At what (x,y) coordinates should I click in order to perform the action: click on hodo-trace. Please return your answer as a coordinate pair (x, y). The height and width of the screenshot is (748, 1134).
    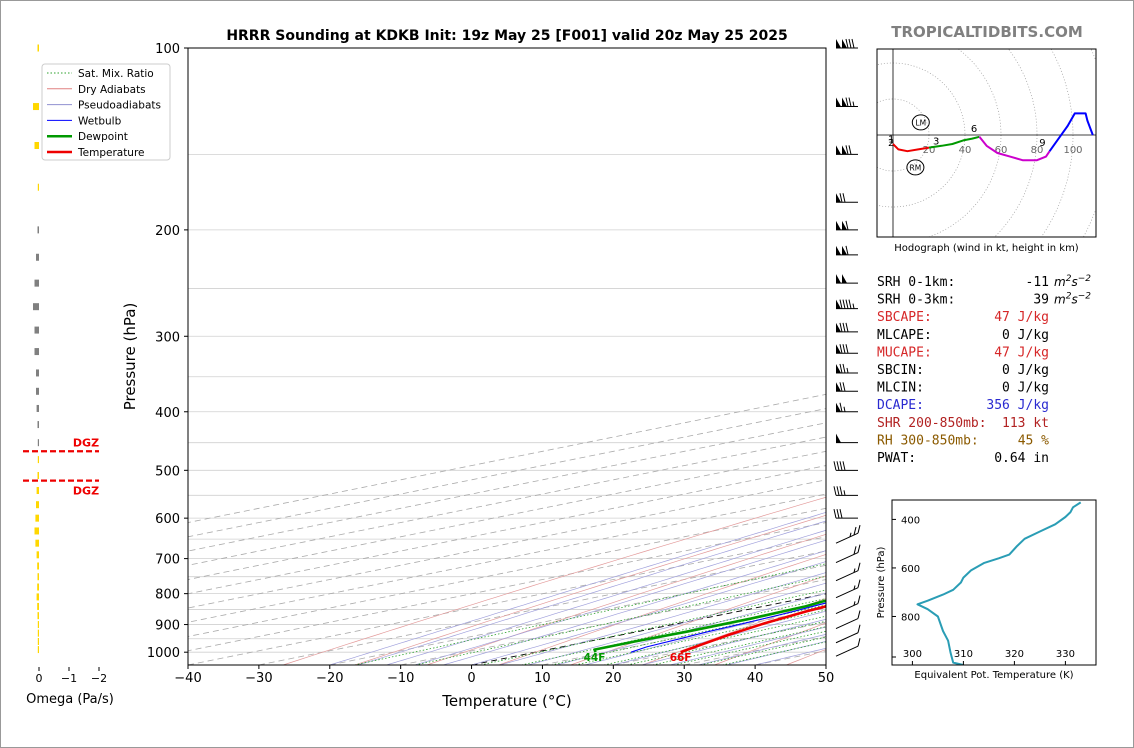
    Looking at the image, I should click on (1071, 132).